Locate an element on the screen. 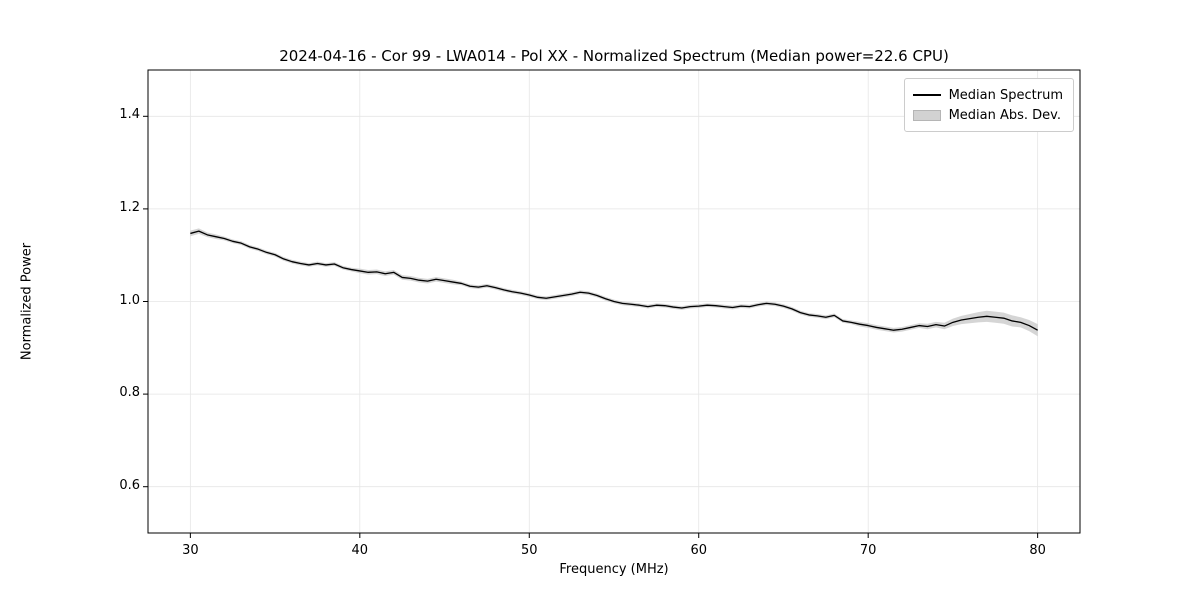 Image resolution: width=1200 pixels, height=600 pixels. median-spectrum-line is located at coordinates (614, 280).